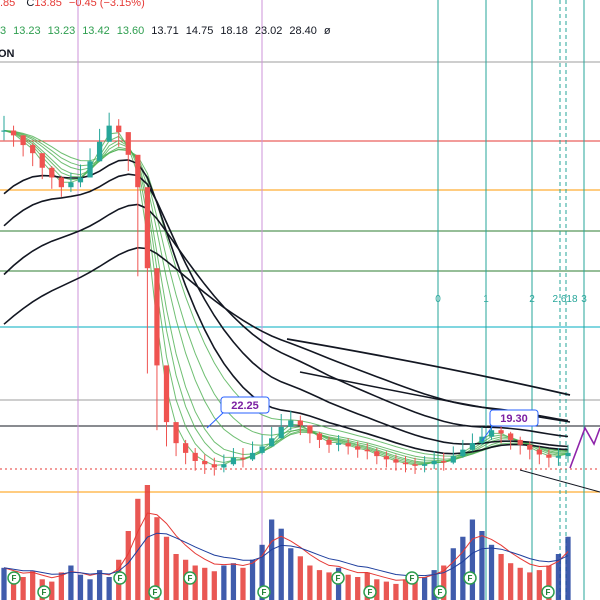 This screenshot has width=600, height=600. I want to click on volume-ma-line, so click(286, 554).